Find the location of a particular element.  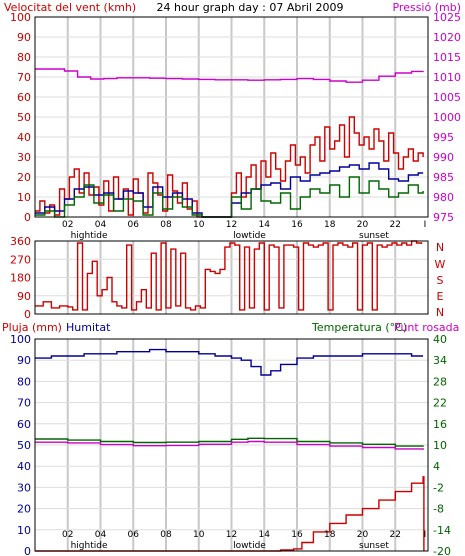

right-tick-label: 22 is located at coordinates (440, 403).